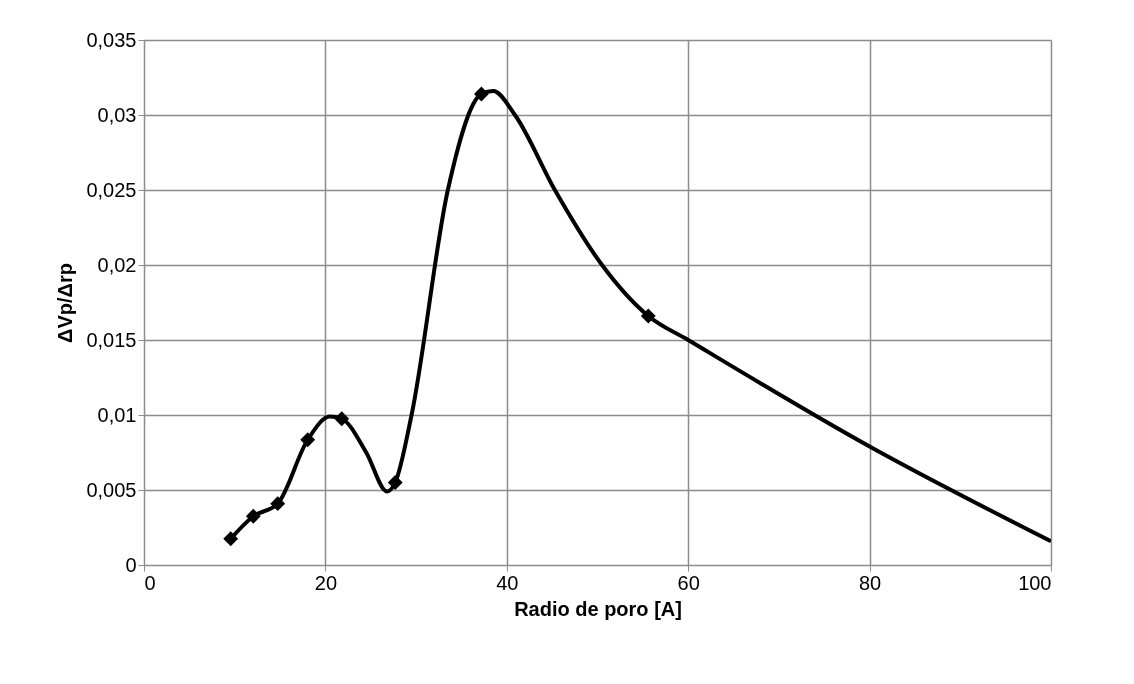  I want to click on y-tick-label: 0,025, so click(111, 189).